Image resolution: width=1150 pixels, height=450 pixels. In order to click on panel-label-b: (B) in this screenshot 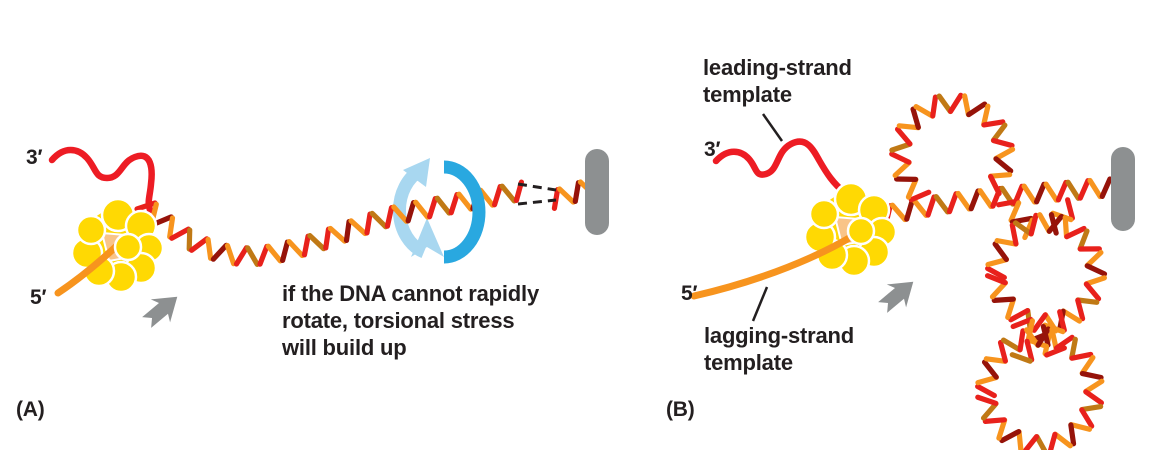, I will do `click(680, 409)`.